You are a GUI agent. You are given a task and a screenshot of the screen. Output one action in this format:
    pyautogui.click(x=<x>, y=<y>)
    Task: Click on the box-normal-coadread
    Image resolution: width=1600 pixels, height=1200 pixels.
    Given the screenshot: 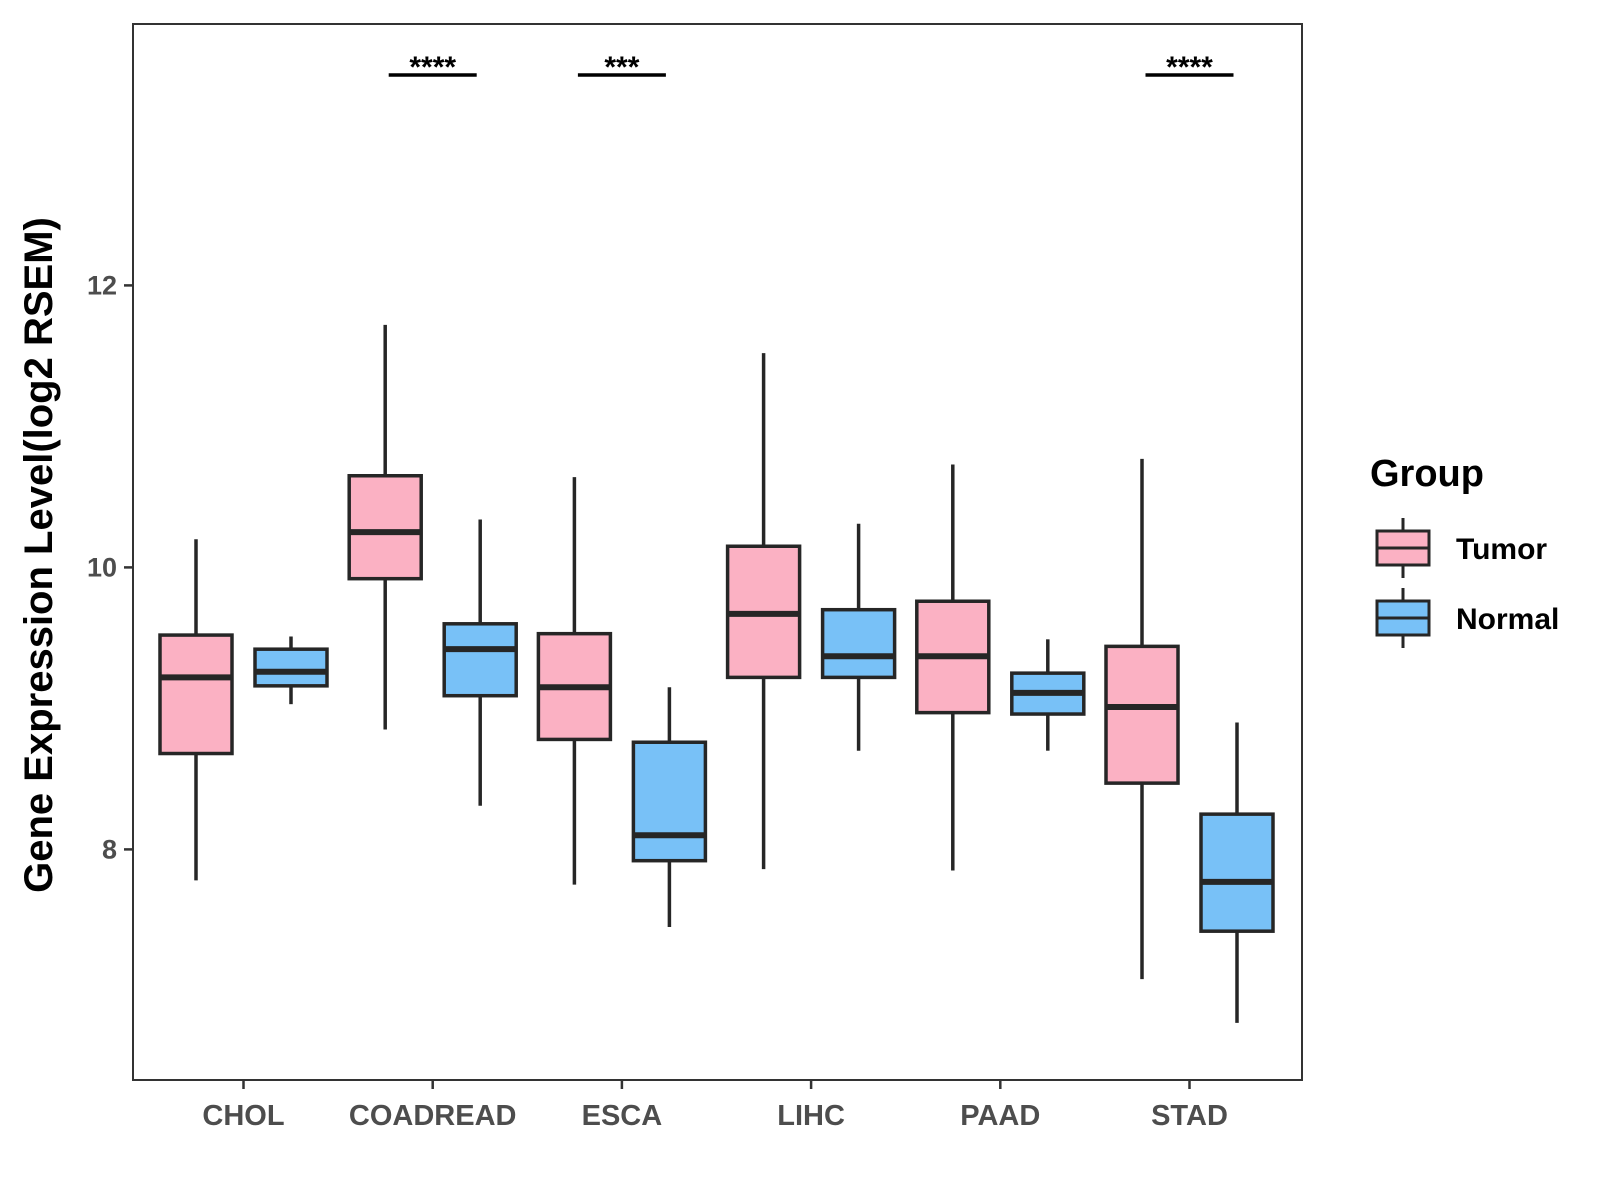 What is the action you would take?
    pyautogui.click(x=480, y=662)
    